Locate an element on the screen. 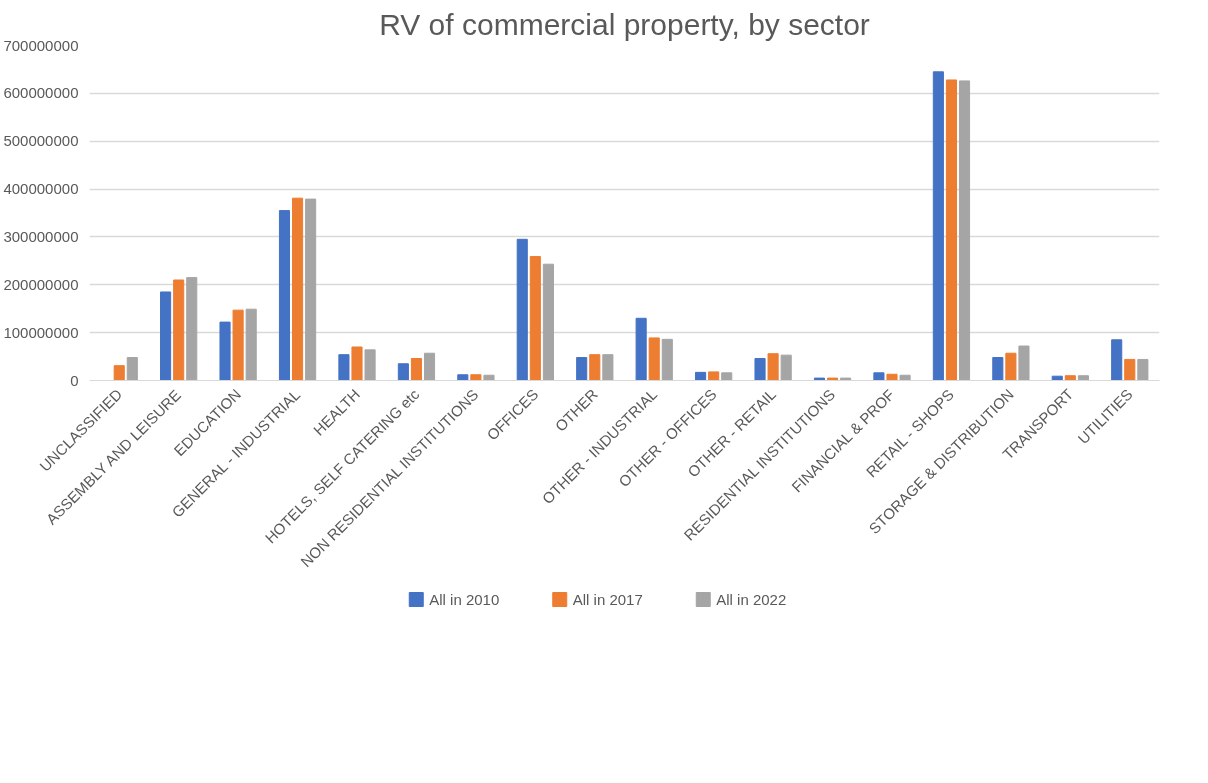  chart-title: RV of commercial property, by sector is located at coordinates (624, 24).